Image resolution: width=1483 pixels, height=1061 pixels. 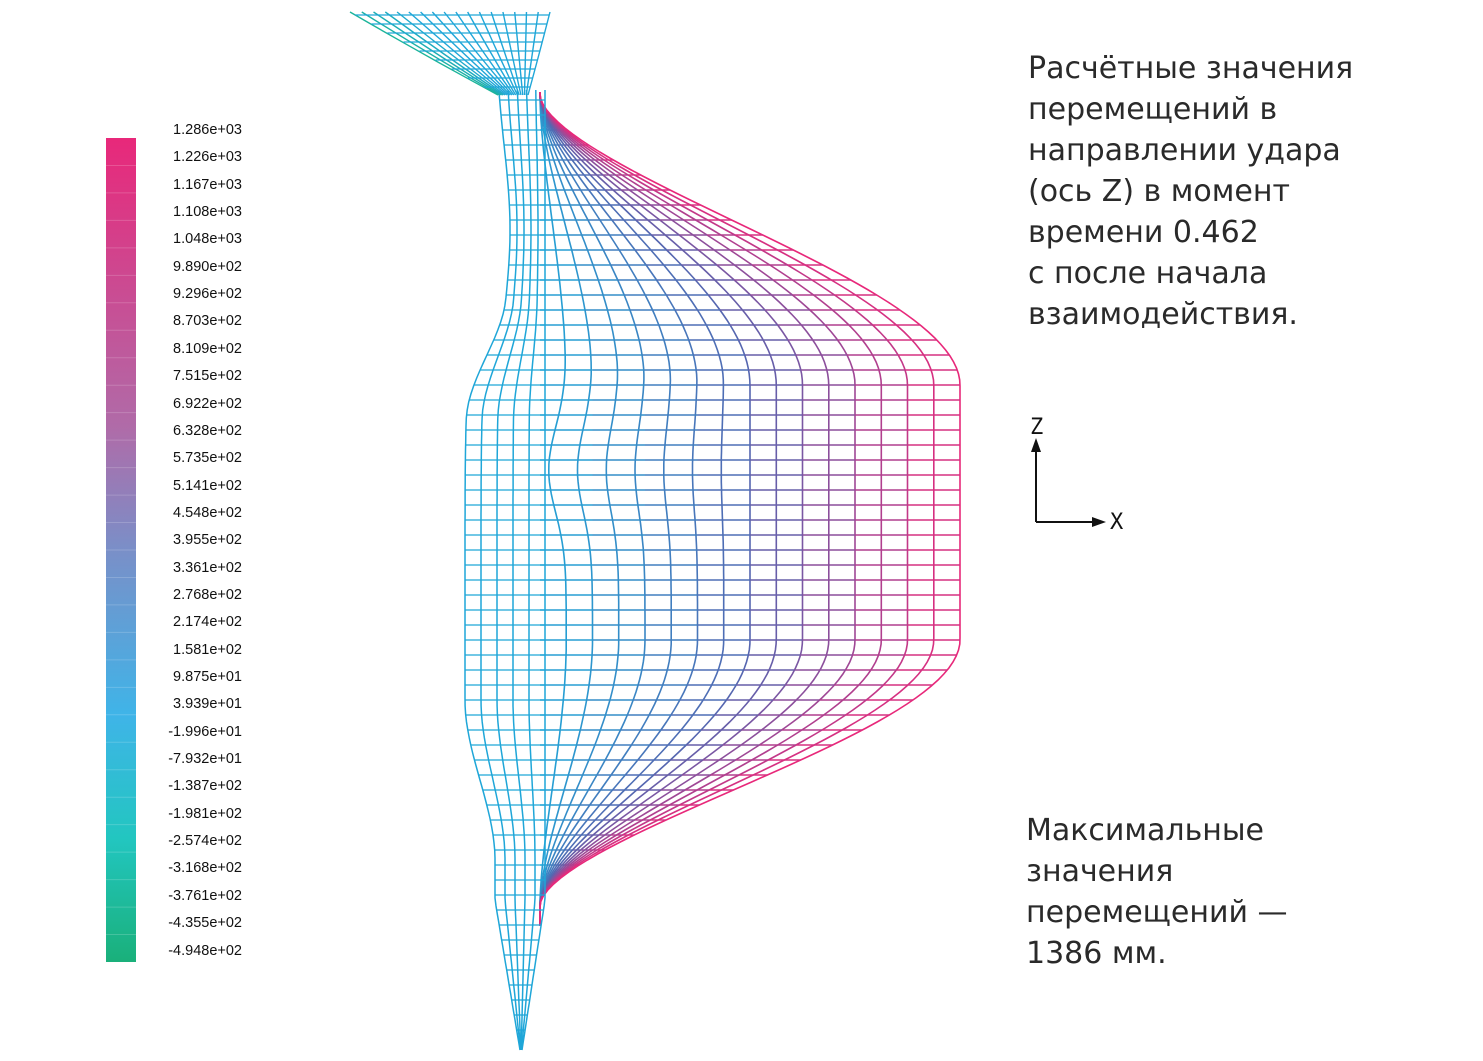 I want to click on legend-tick-label: 3.361e+02, so click(x=207, y=567).